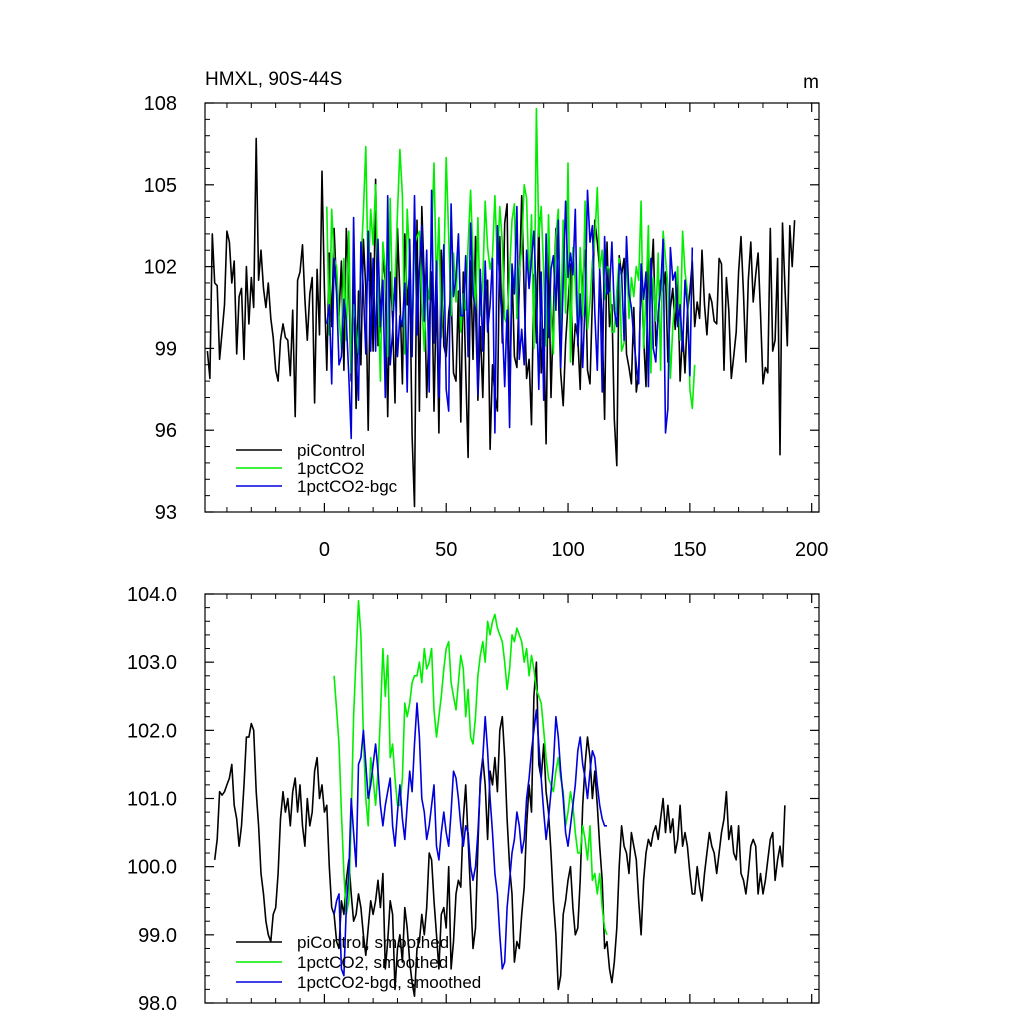 The image size is (1024, 1024). What do you see at coordinates (166, 513) in the screenshot?
I see `y-tick-label: 93` at bounding box center [166, 513].